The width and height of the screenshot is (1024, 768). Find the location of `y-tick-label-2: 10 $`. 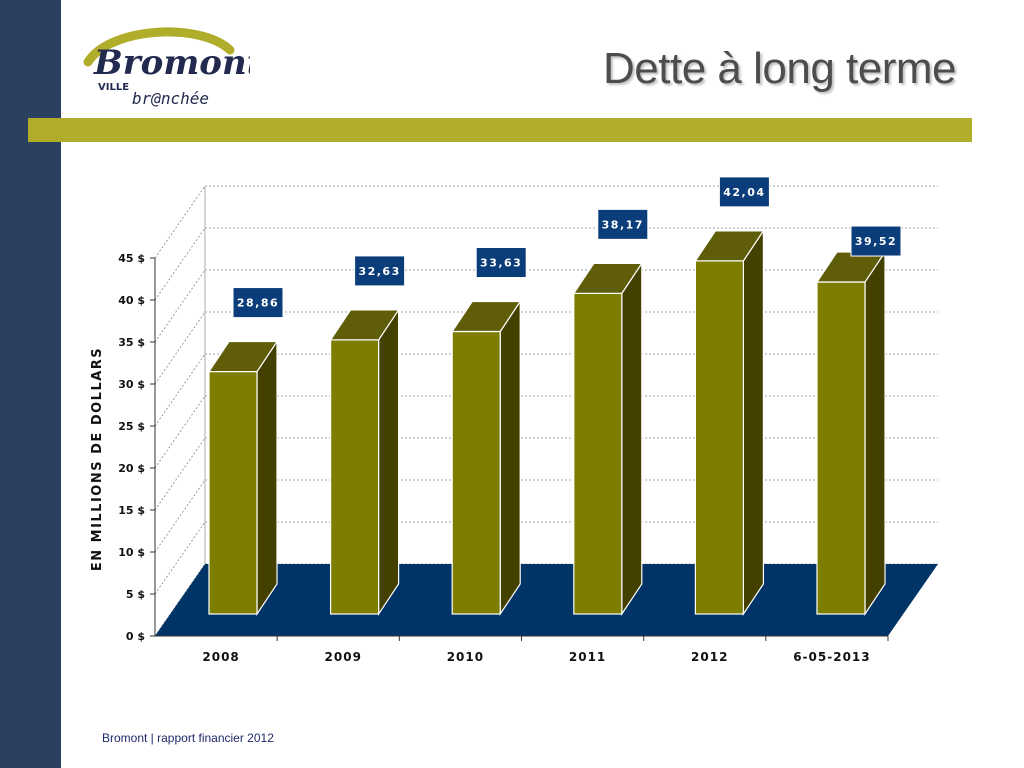

y-tick-label-2: 10 $ is located at coordinates (131, 552).